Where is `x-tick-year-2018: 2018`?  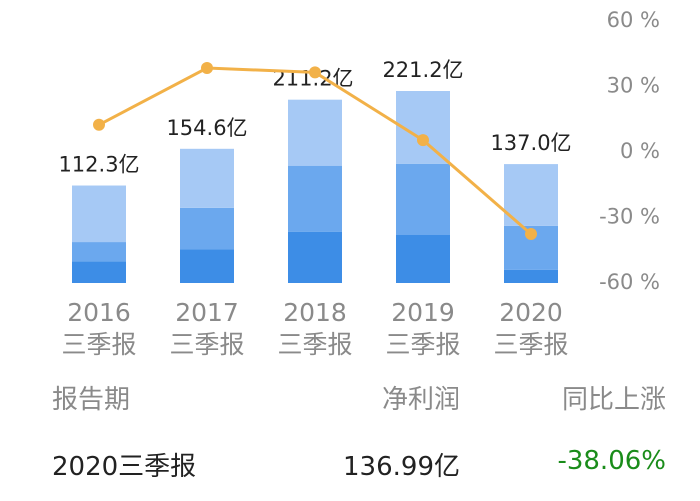
x-tick-year-2018: 2018 is located at coordinates (315, 312).